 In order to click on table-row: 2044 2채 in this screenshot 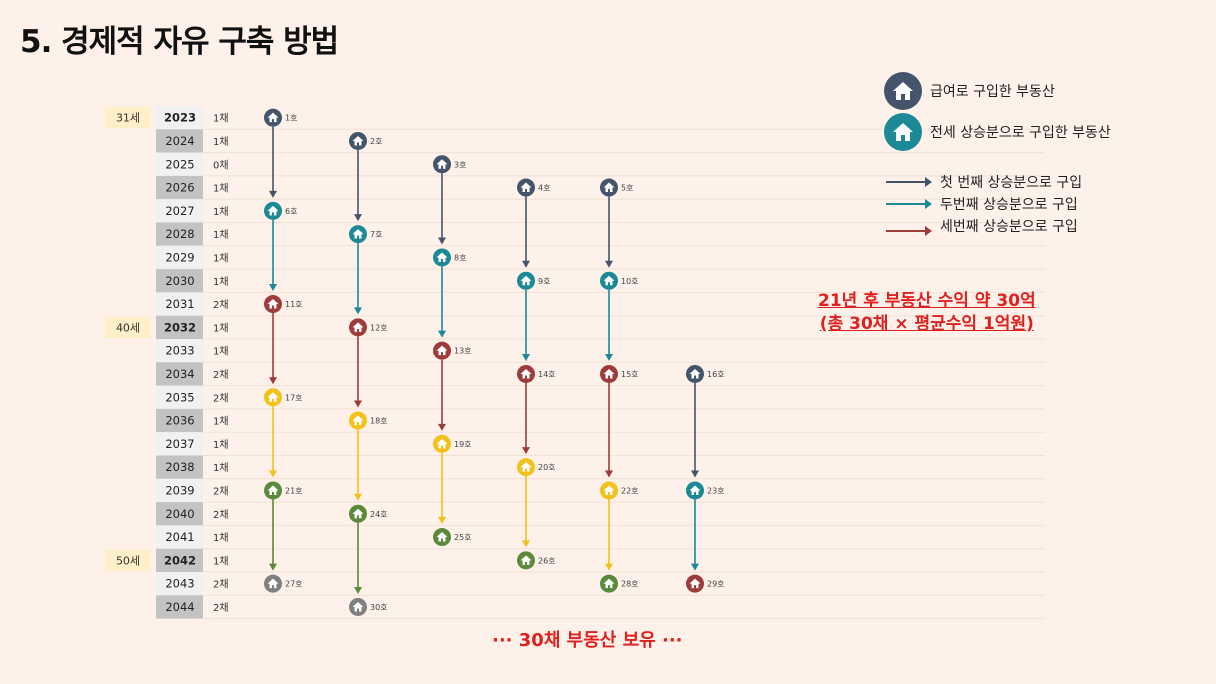, I will do `click(600, 607)`.